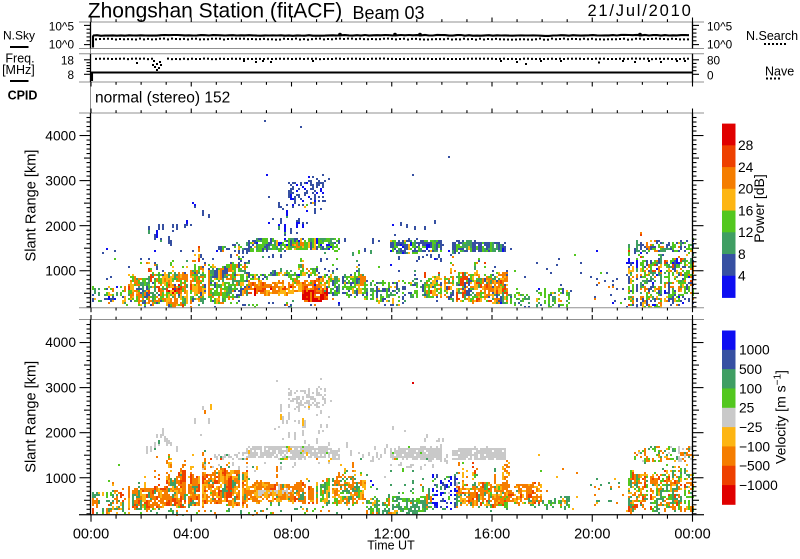  I want to click on svg-text: 24, so click(746, 167).